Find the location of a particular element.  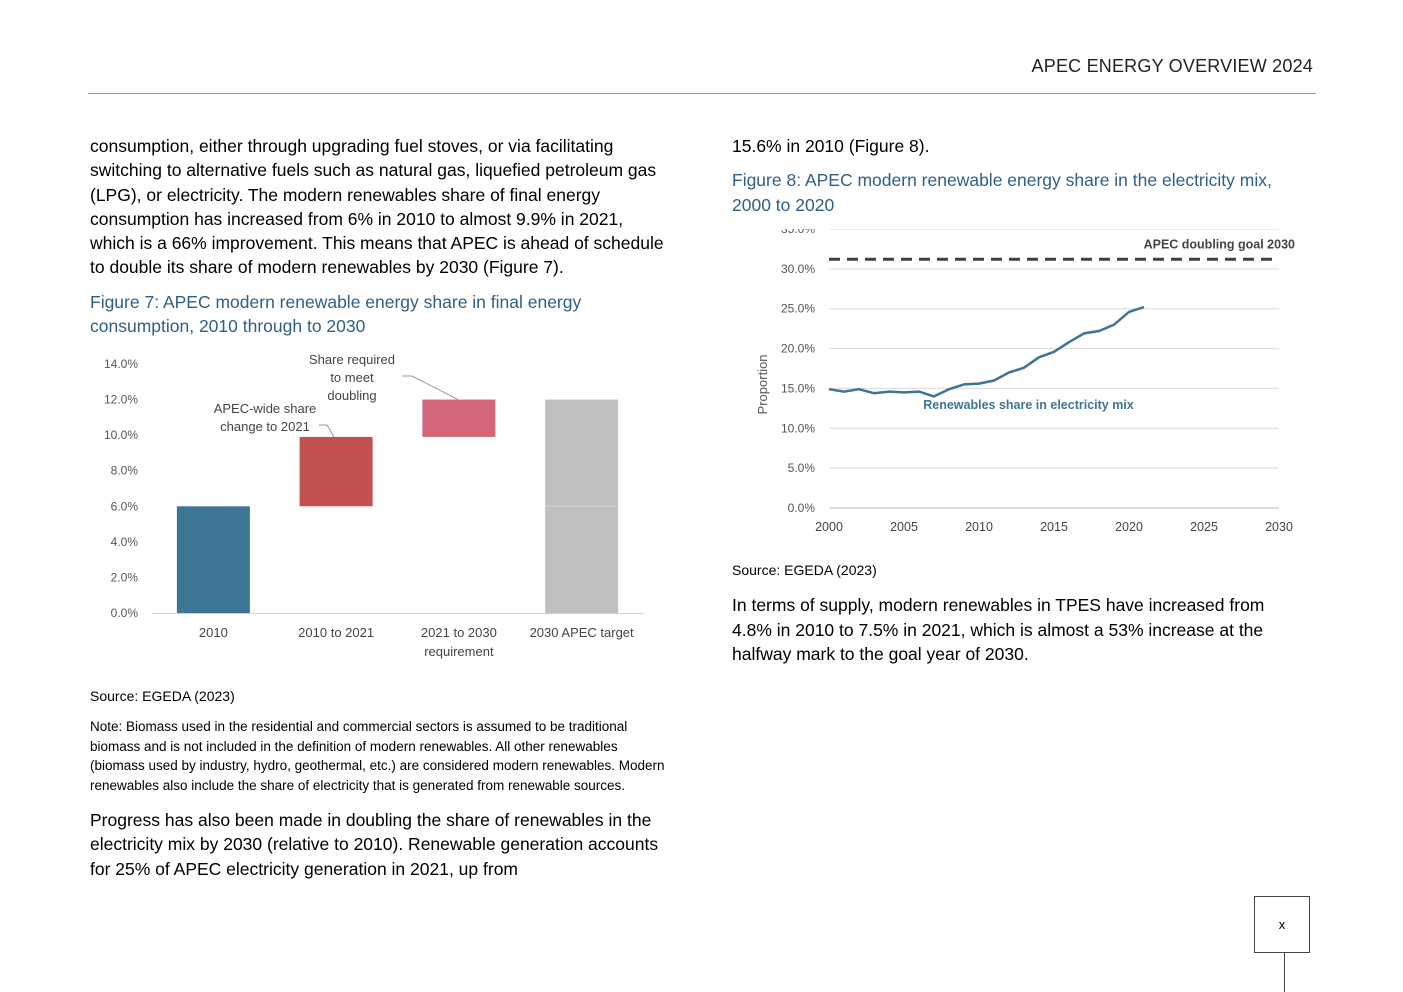

y-tick-label: 2.0% is located at coordinates (125, 577).